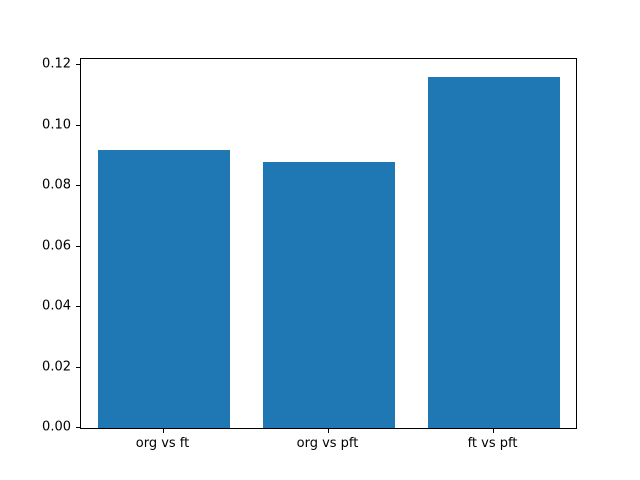 The width and height of the screenshot is (640, 480). Describe the element at coordinates (56, 366) in the screenshot. I see `y-tick-label: 0.02` at that location.